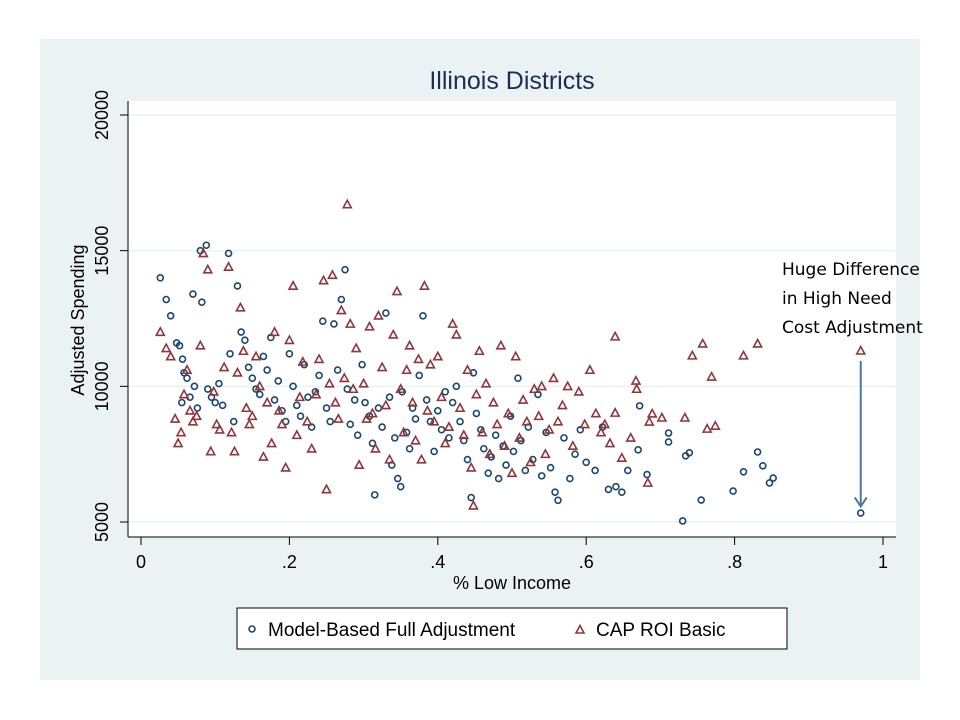  Describe the element at coordinates (78, 319) in the screenshot. I see `y-axis-title: Adjusted Spending` at that location.